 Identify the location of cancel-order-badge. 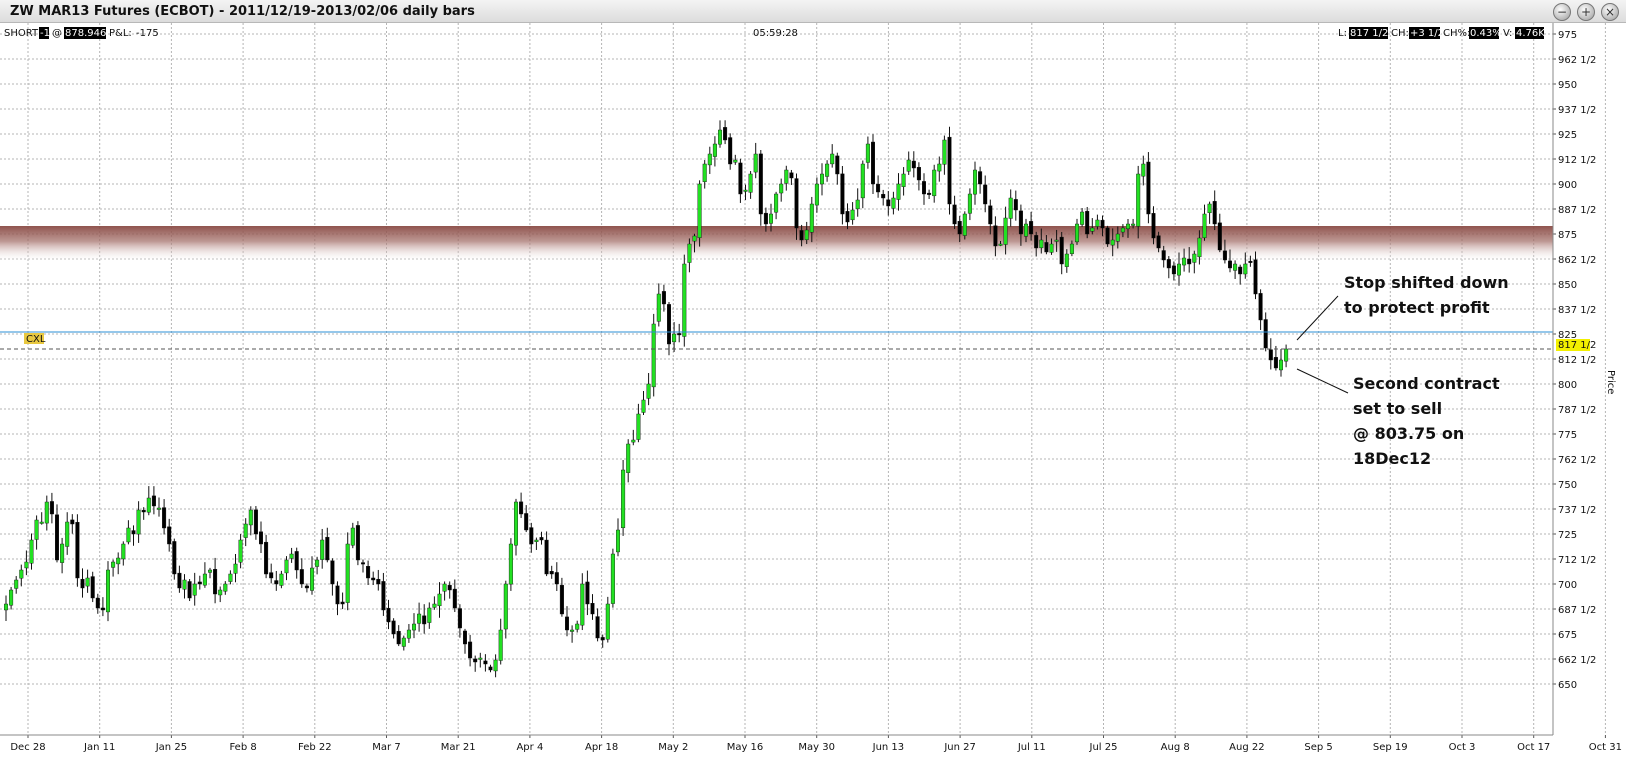
(34, 338).